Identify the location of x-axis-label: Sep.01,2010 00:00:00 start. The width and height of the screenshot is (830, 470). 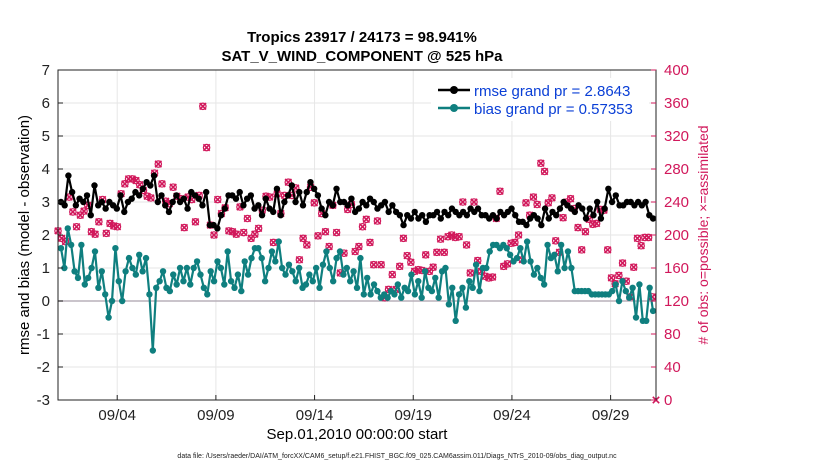
(358, 434).